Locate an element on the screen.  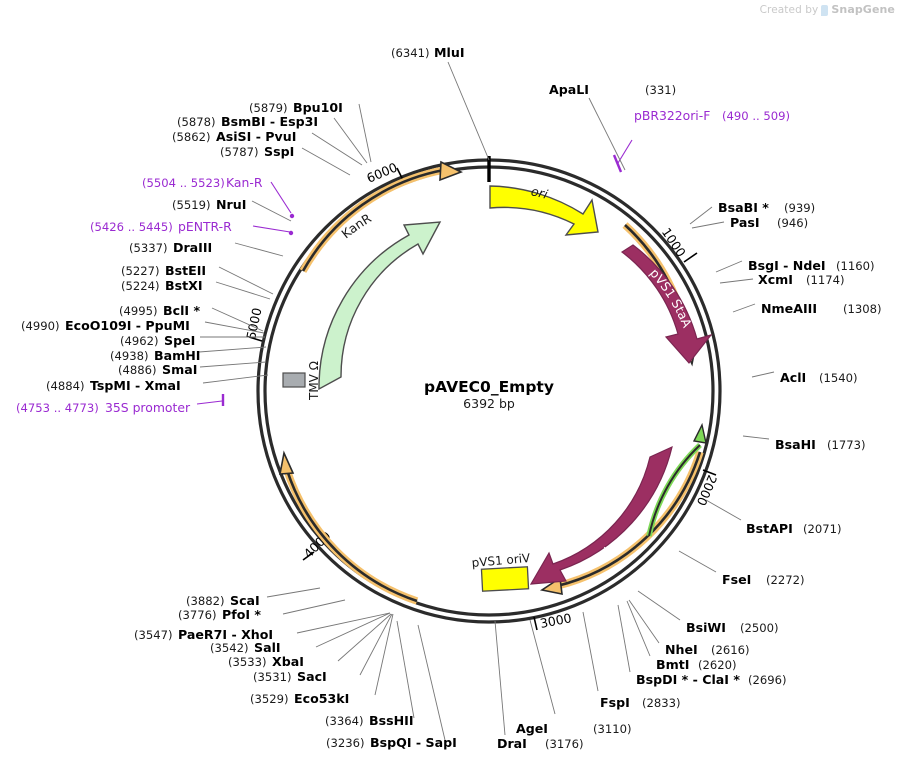
enzyme-name: FspI is located at coordinates (615, 702).